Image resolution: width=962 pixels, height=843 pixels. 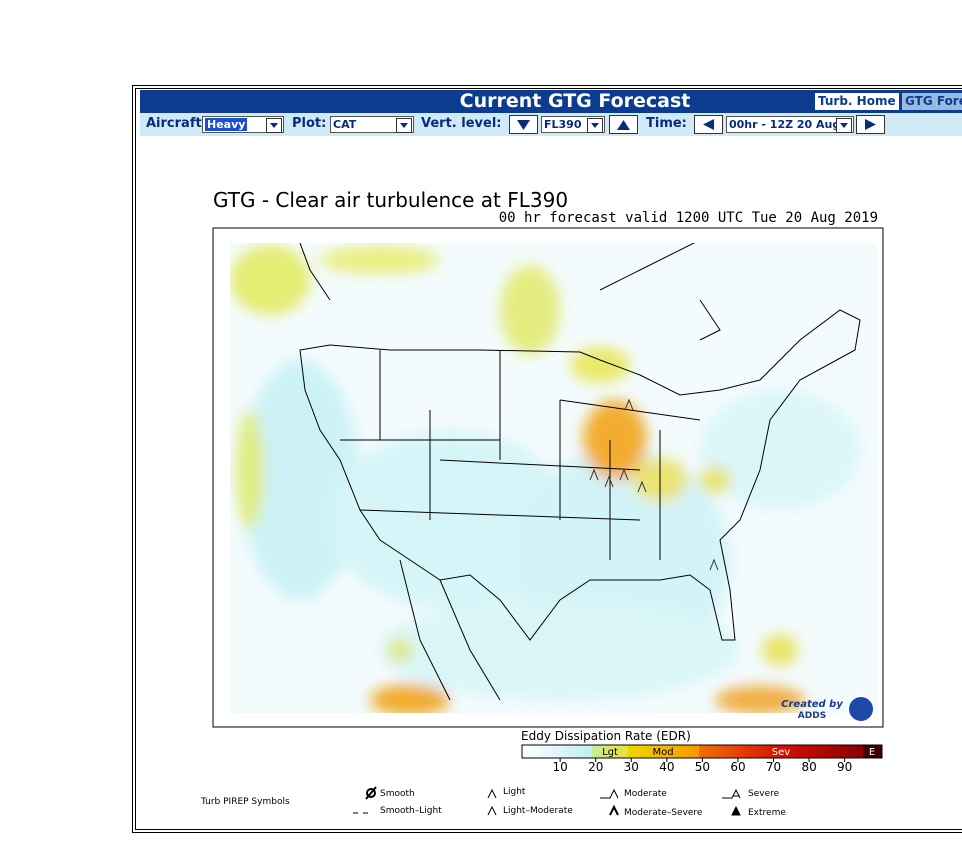 I want to click on legend-category: Lgt, so click(x=610, y=752).